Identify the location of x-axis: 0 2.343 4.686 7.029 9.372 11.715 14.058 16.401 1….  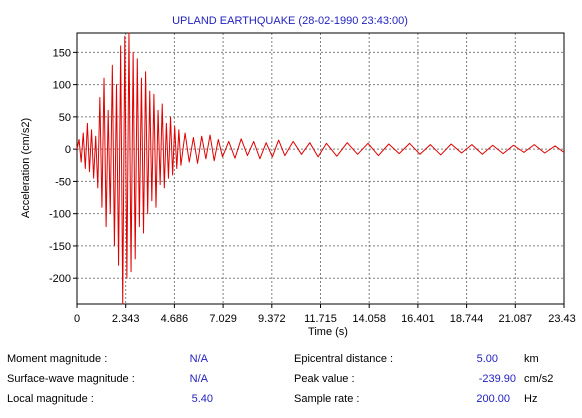
(325, 314).